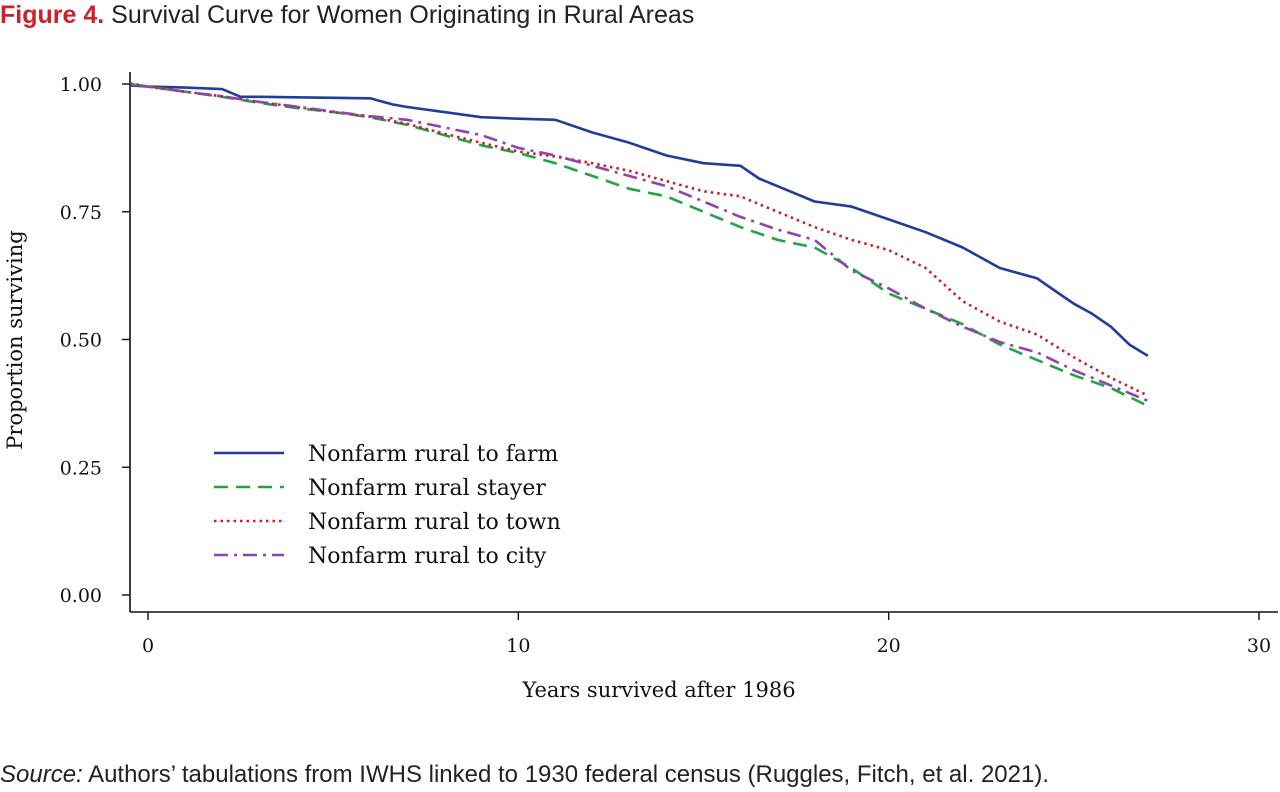 The image size is (1280, 792). Describe the element at coordinates (427, 488) in the screenshot. I see `legend-label-2: Nonfarm rural stayer` at that location.